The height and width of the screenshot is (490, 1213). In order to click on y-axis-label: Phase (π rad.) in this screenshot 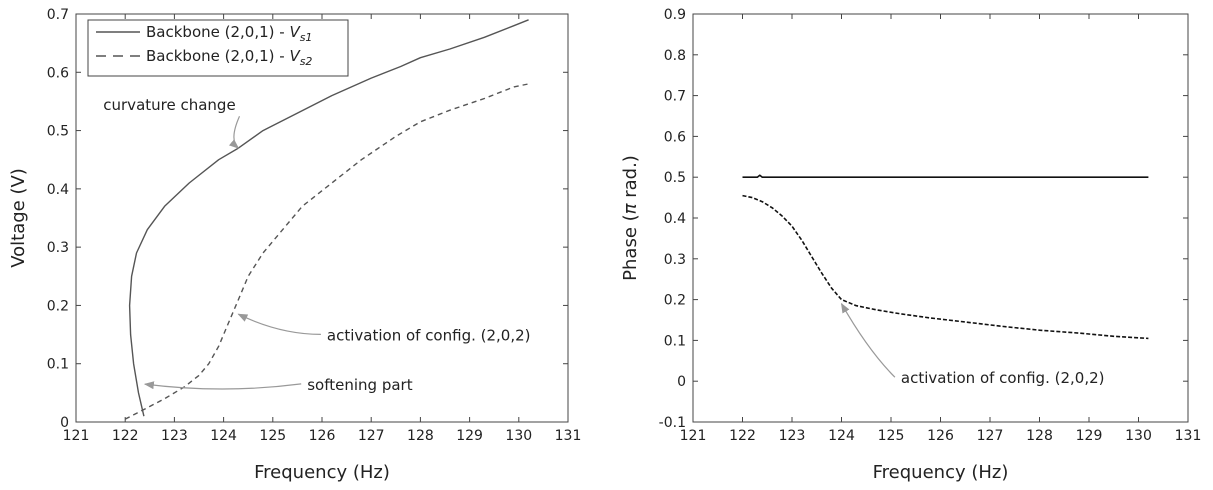, I will do `click(630, 218)`.